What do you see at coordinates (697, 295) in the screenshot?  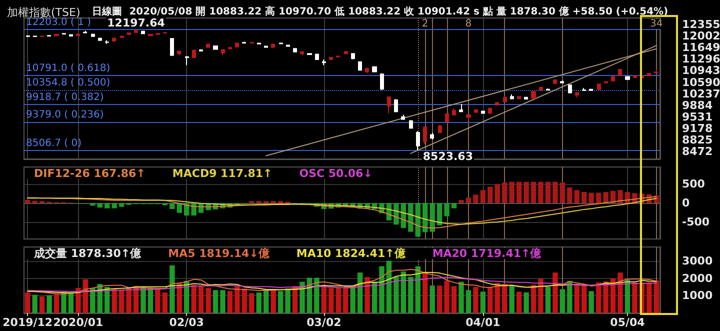 I see `y-tick-label: 1000` at bounding box center [697, 295].